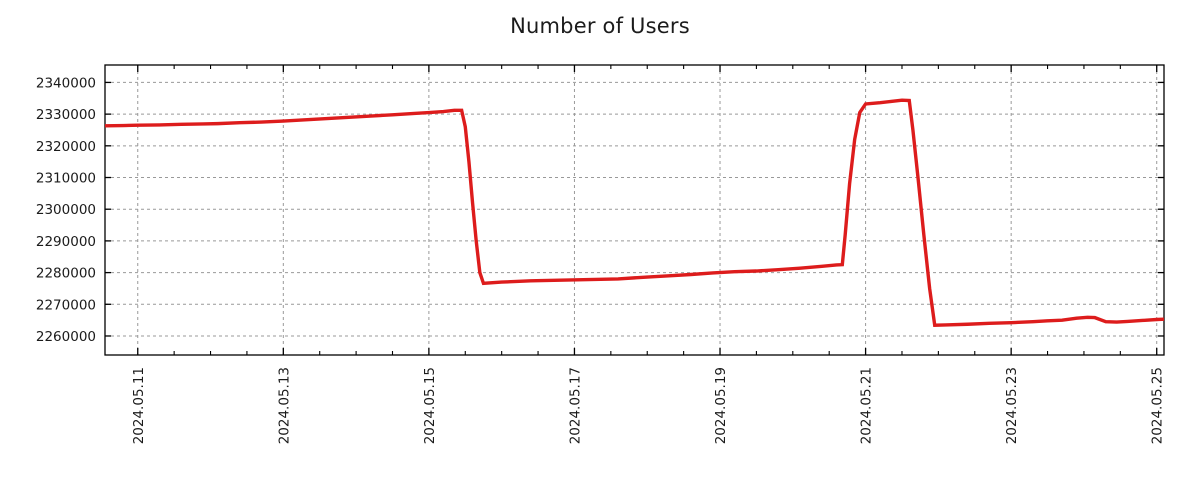 The width and height of the screenshot is (1200, 500). Describe the element at coordinates (66, 242) in the screenshot. I see `y-axis-tick-label: 2290000` at that location.